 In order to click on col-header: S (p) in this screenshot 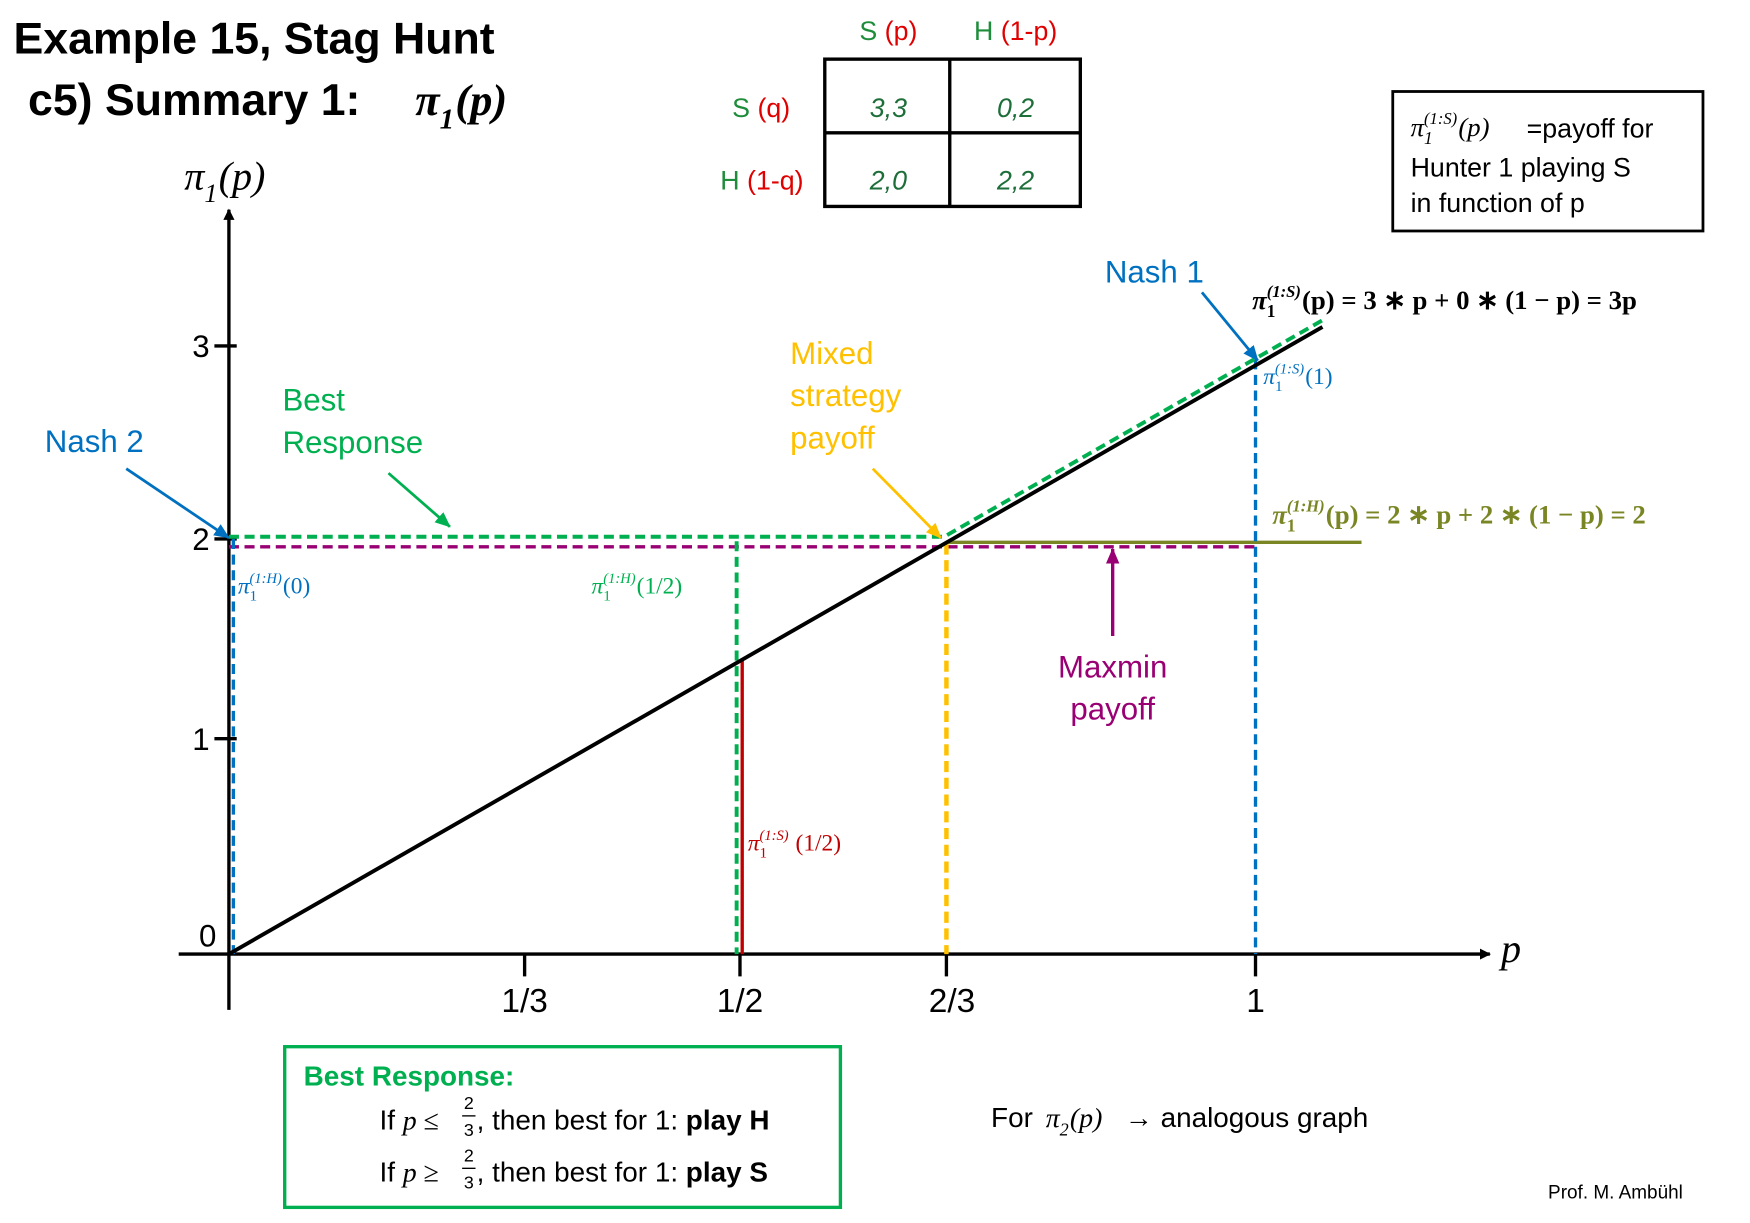, I will do `click(888, 31)`.